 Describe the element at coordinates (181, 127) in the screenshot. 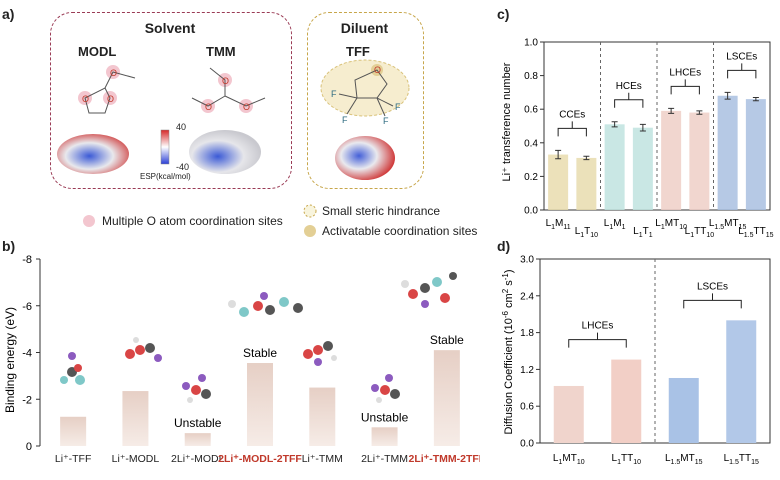

I see `esp-max-label: 40` at that location.